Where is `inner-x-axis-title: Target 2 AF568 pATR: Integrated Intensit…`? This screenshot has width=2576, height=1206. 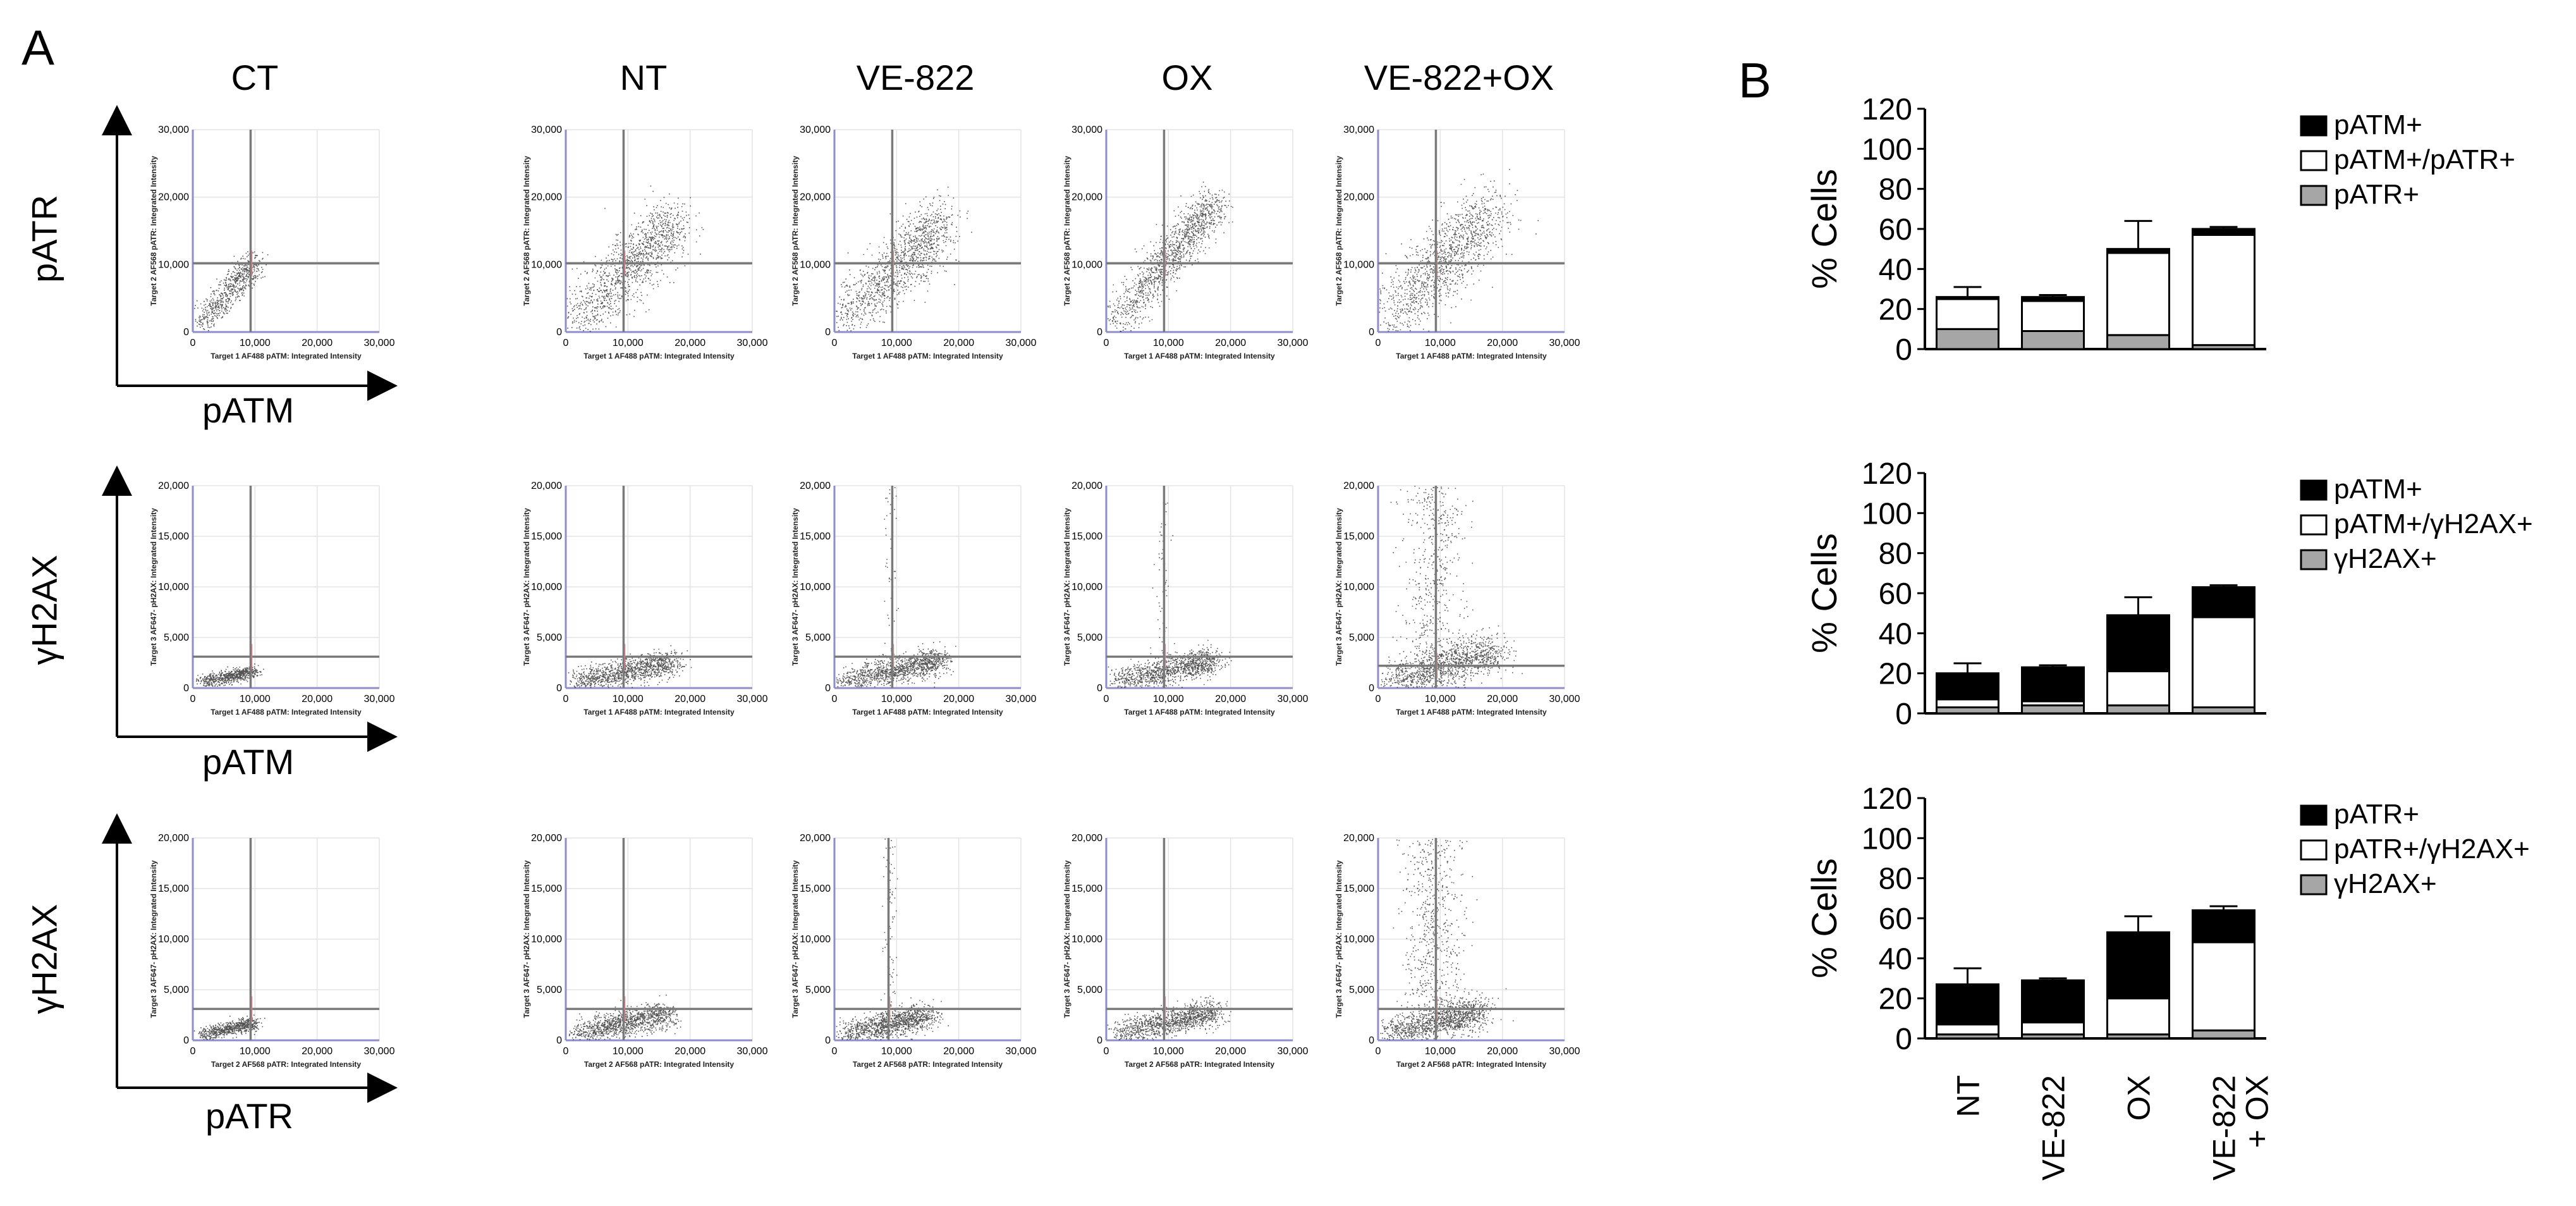 inner-x-axis-title: Target 2 AF568 pATR: Integrated Intensit… is located at coordinates (286, 1064).